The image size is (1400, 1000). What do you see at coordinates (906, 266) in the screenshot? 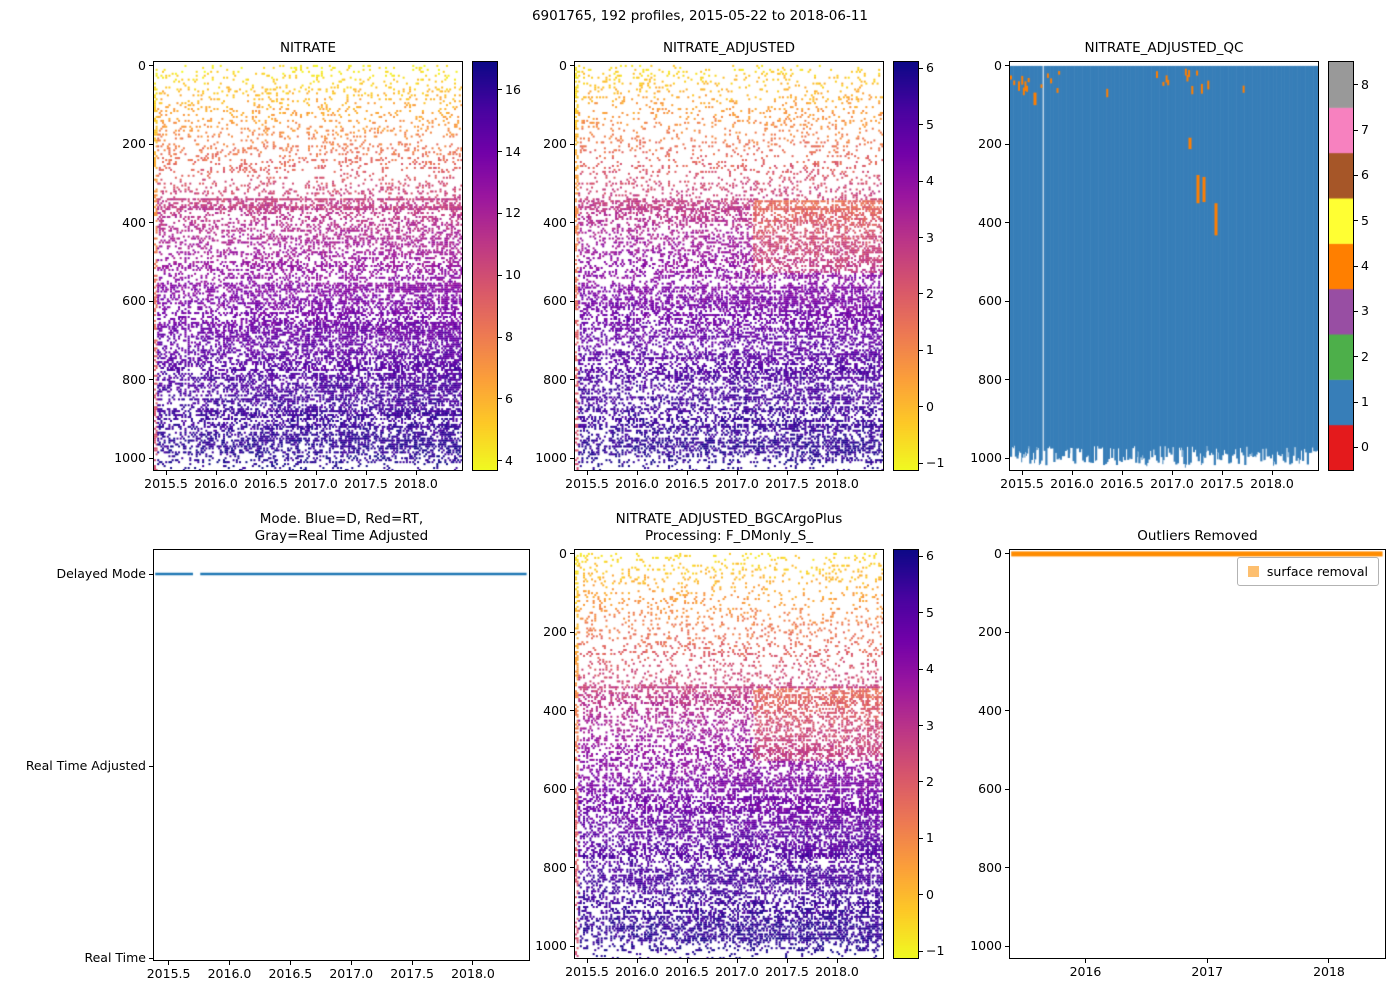
I see `plot-nitrate-adjusted-colorbar` at bounding box center [906, 266].